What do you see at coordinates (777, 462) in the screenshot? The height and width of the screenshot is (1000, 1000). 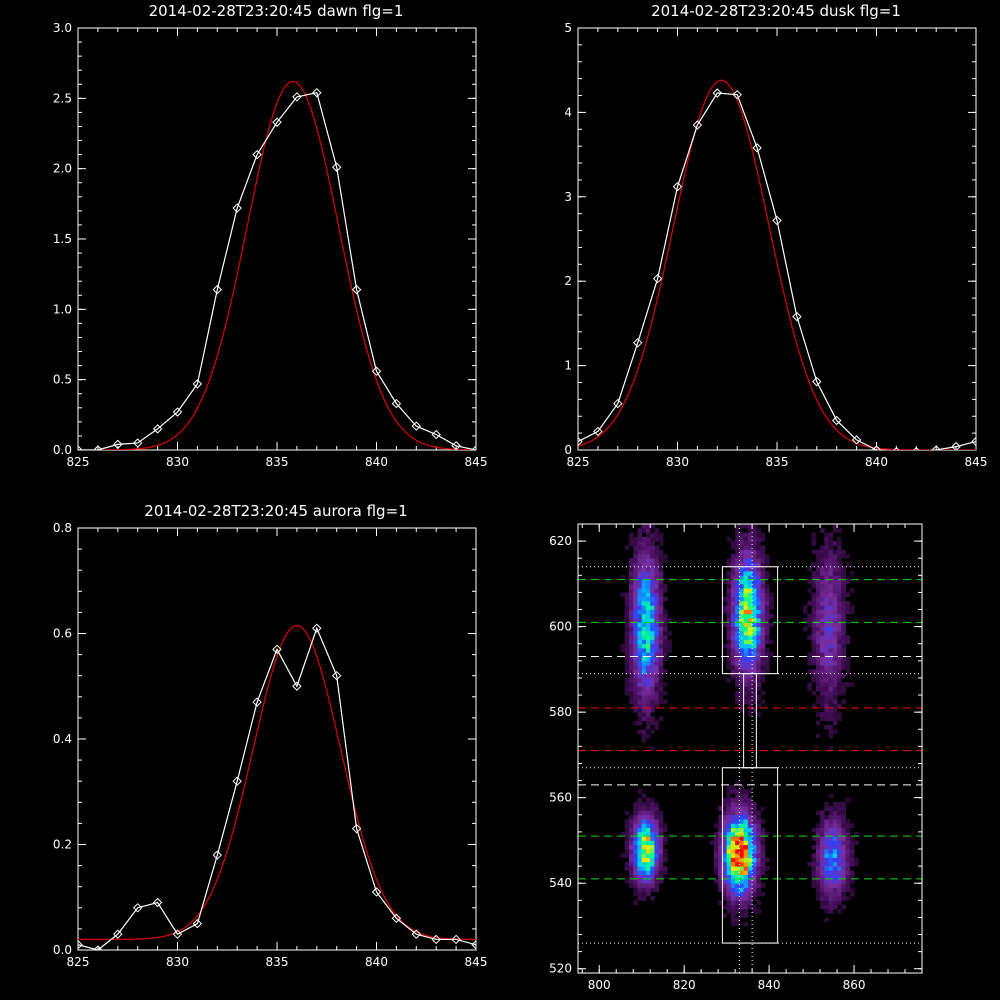 I see `x-tick-label: 835` at bounding box center [777, 462].